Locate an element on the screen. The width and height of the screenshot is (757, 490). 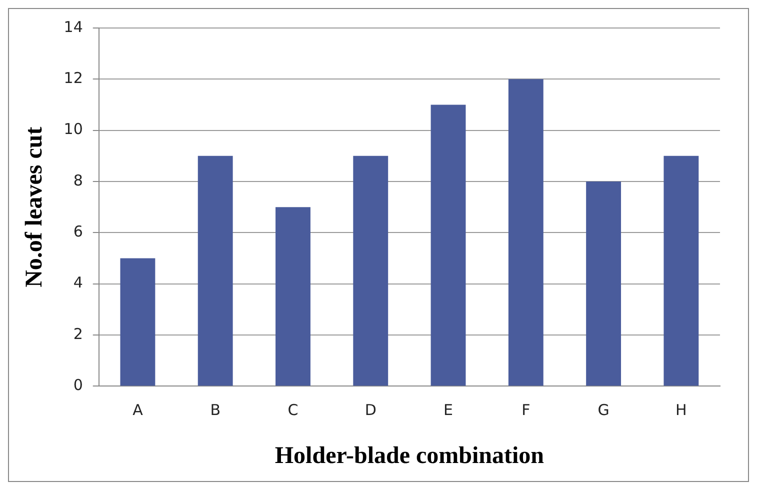
x-tick-label: F is located at coordinates (526, 410).